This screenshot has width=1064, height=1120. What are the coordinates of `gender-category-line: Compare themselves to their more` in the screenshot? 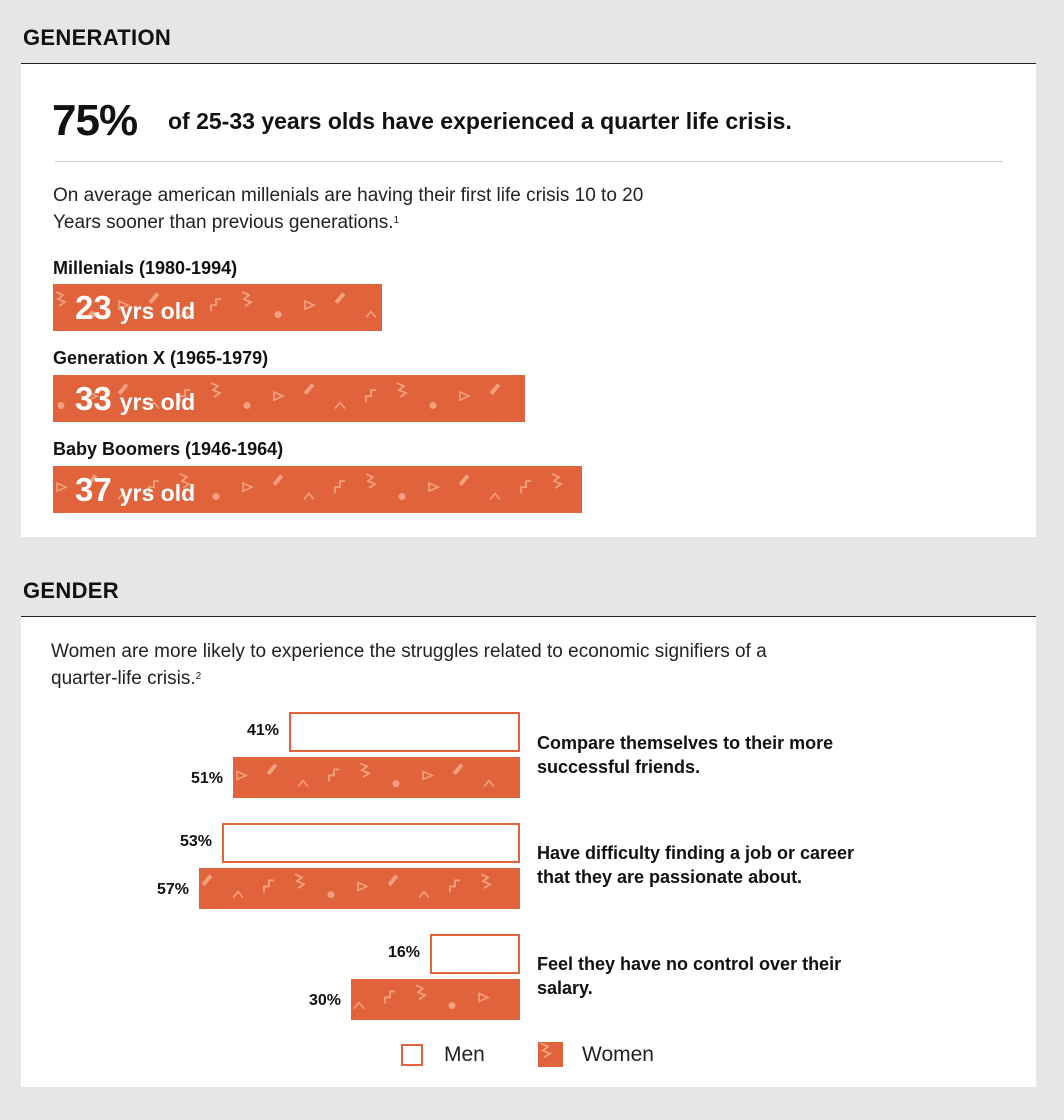 It's located at (685, 743).